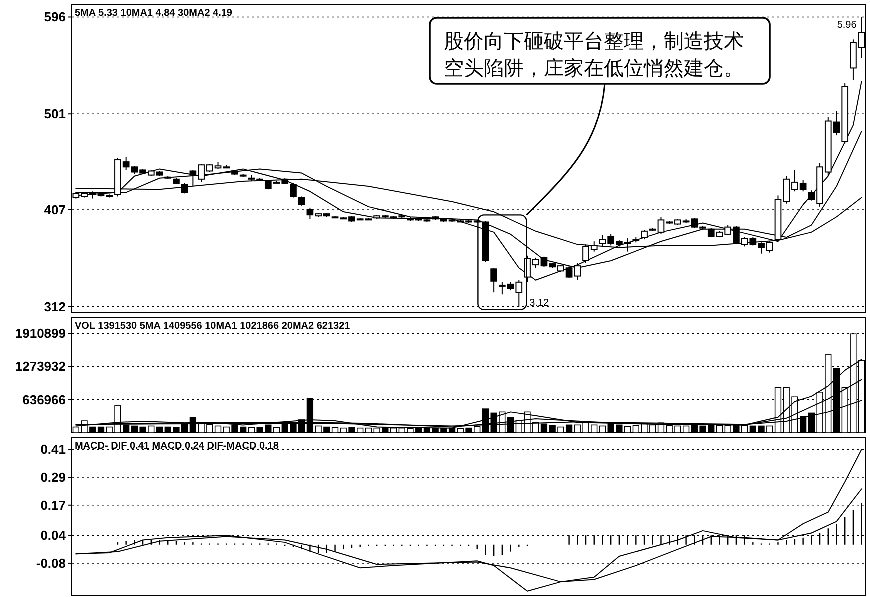 The height and width of the screenshot is (597, 870). Describe the element at coordinates (594, 54) in the screenshot. I see `annotation: 股价向下砸破平台整理，制造技术空头陷阱，庄家在低位悄然建仓。` at that location.